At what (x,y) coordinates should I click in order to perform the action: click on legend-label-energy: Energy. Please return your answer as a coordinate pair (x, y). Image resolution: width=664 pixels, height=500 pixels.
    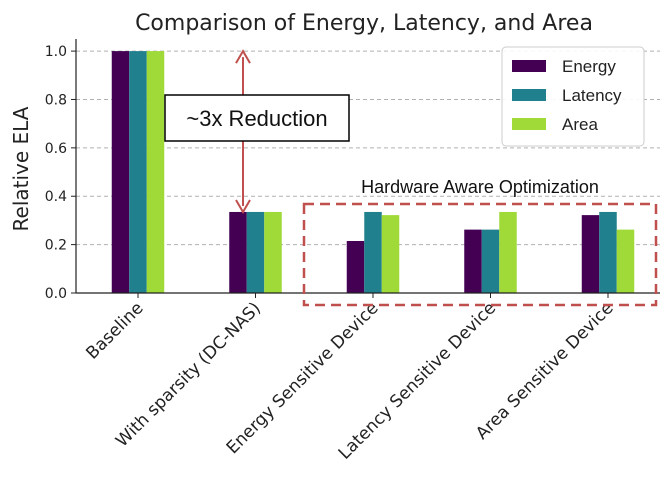
    Looking at the image, I should click on (589, 66).